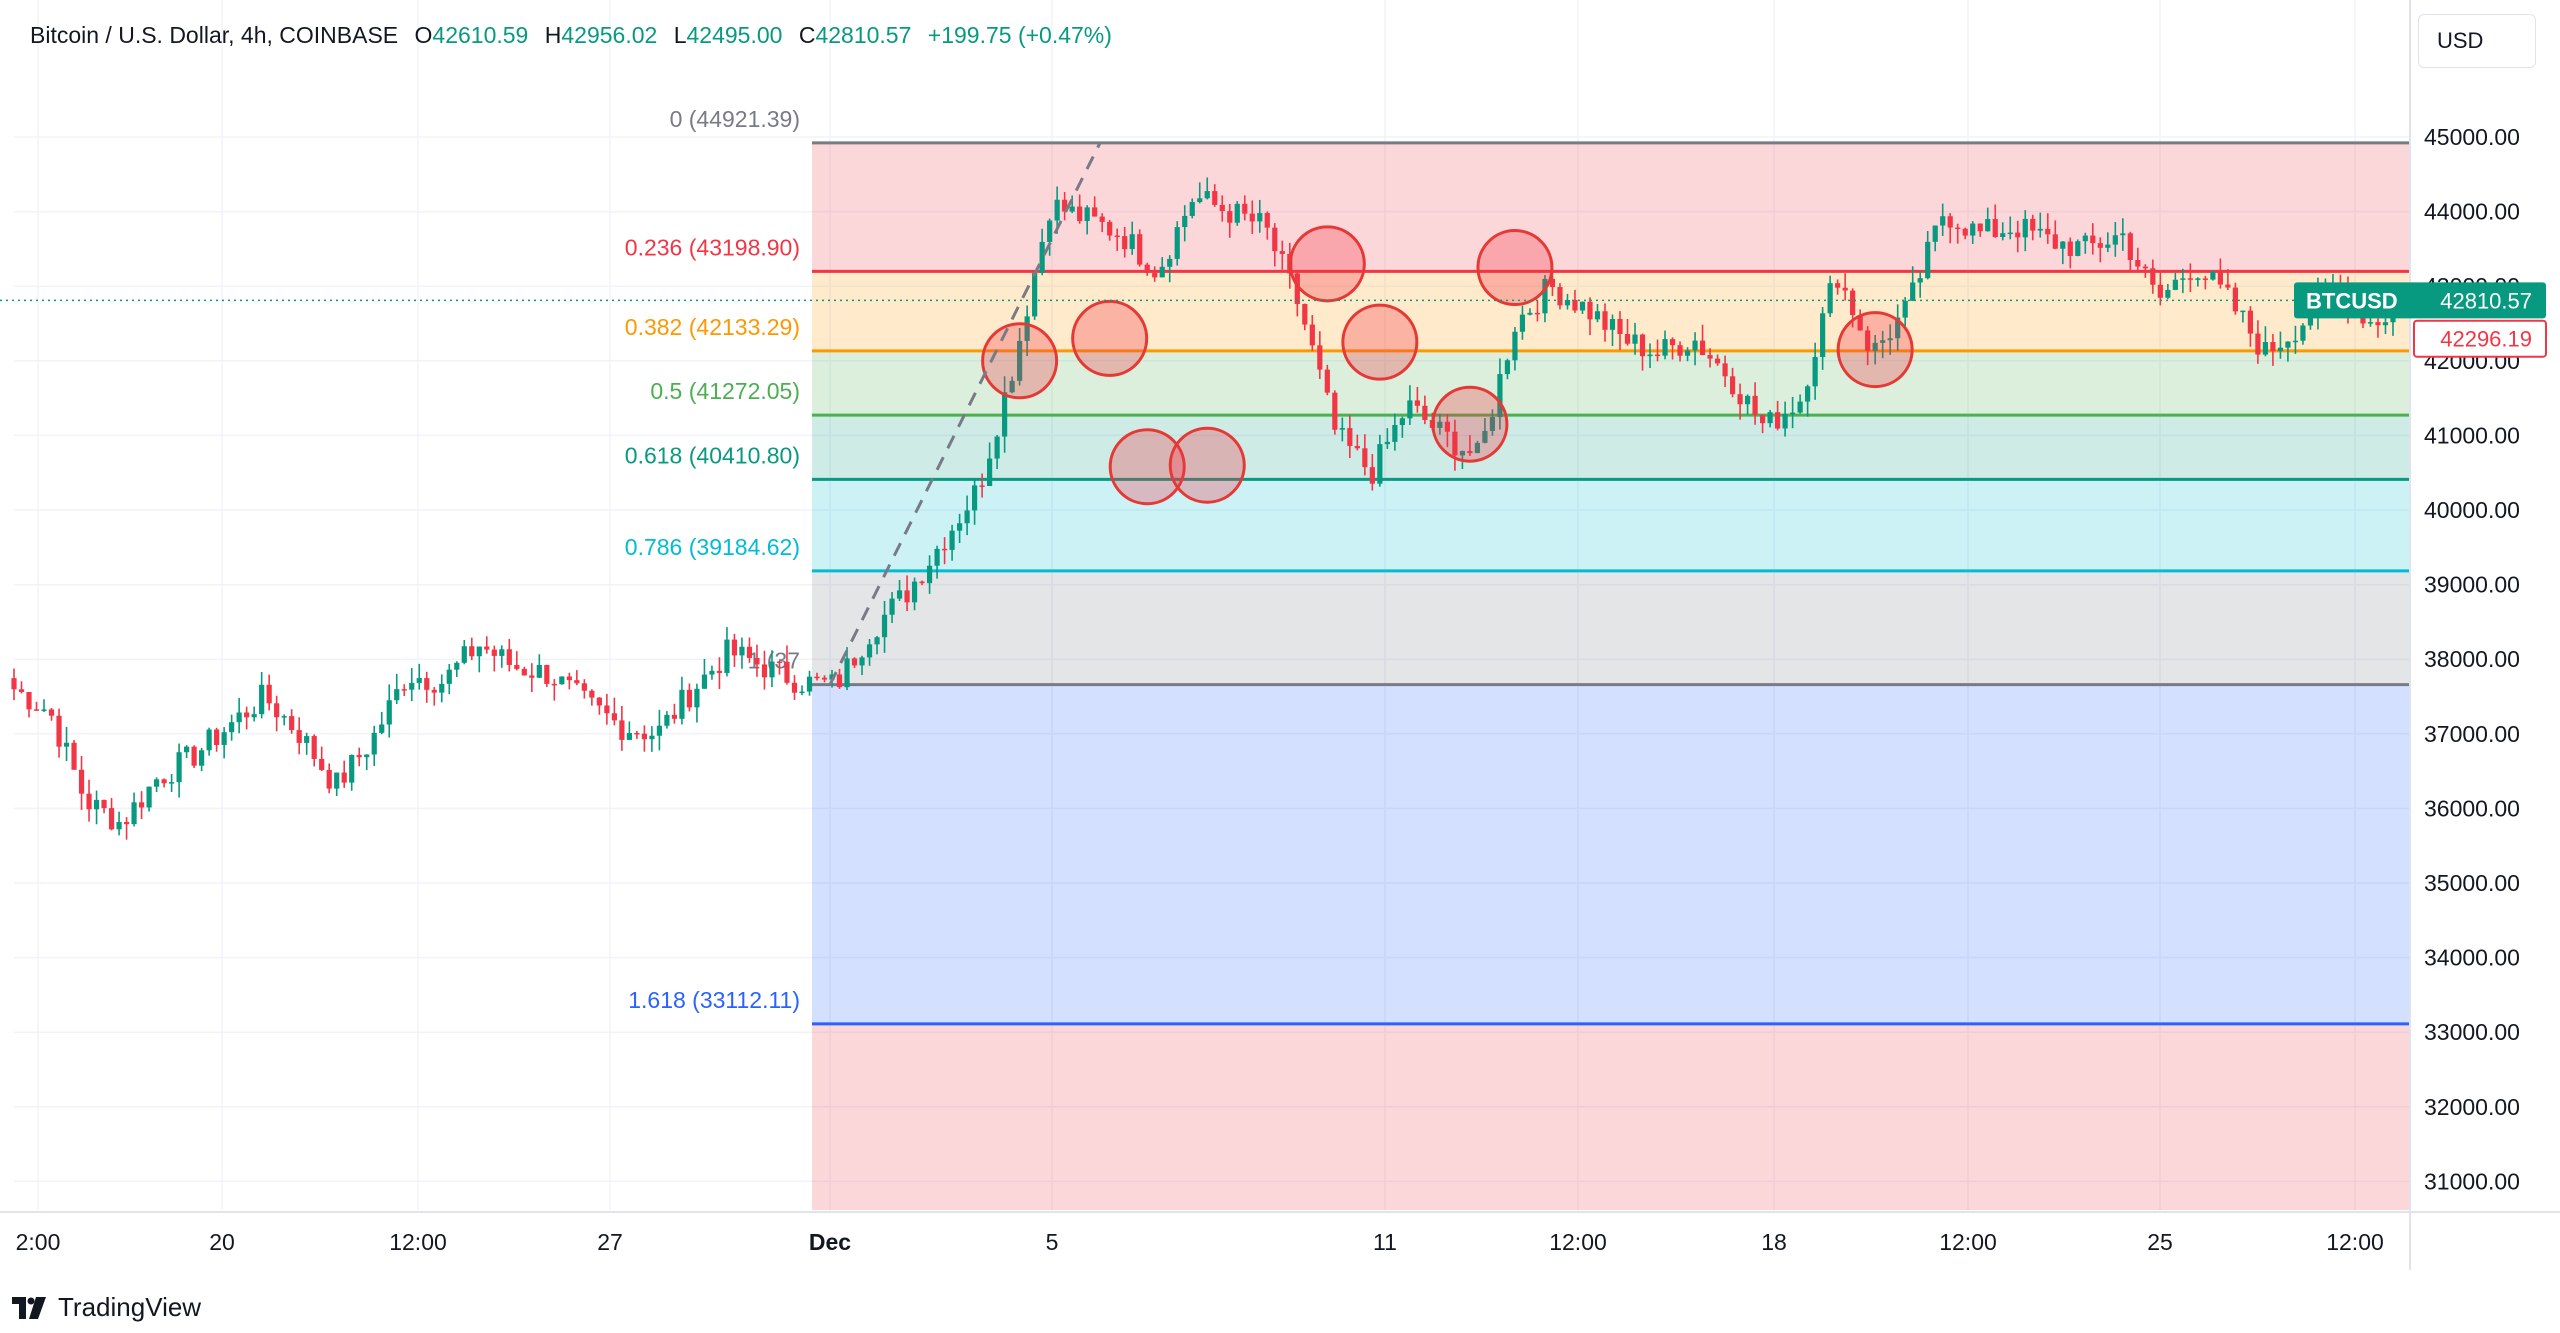  I want to click on y-tick-label: 39000.00, so click(2472, 585).